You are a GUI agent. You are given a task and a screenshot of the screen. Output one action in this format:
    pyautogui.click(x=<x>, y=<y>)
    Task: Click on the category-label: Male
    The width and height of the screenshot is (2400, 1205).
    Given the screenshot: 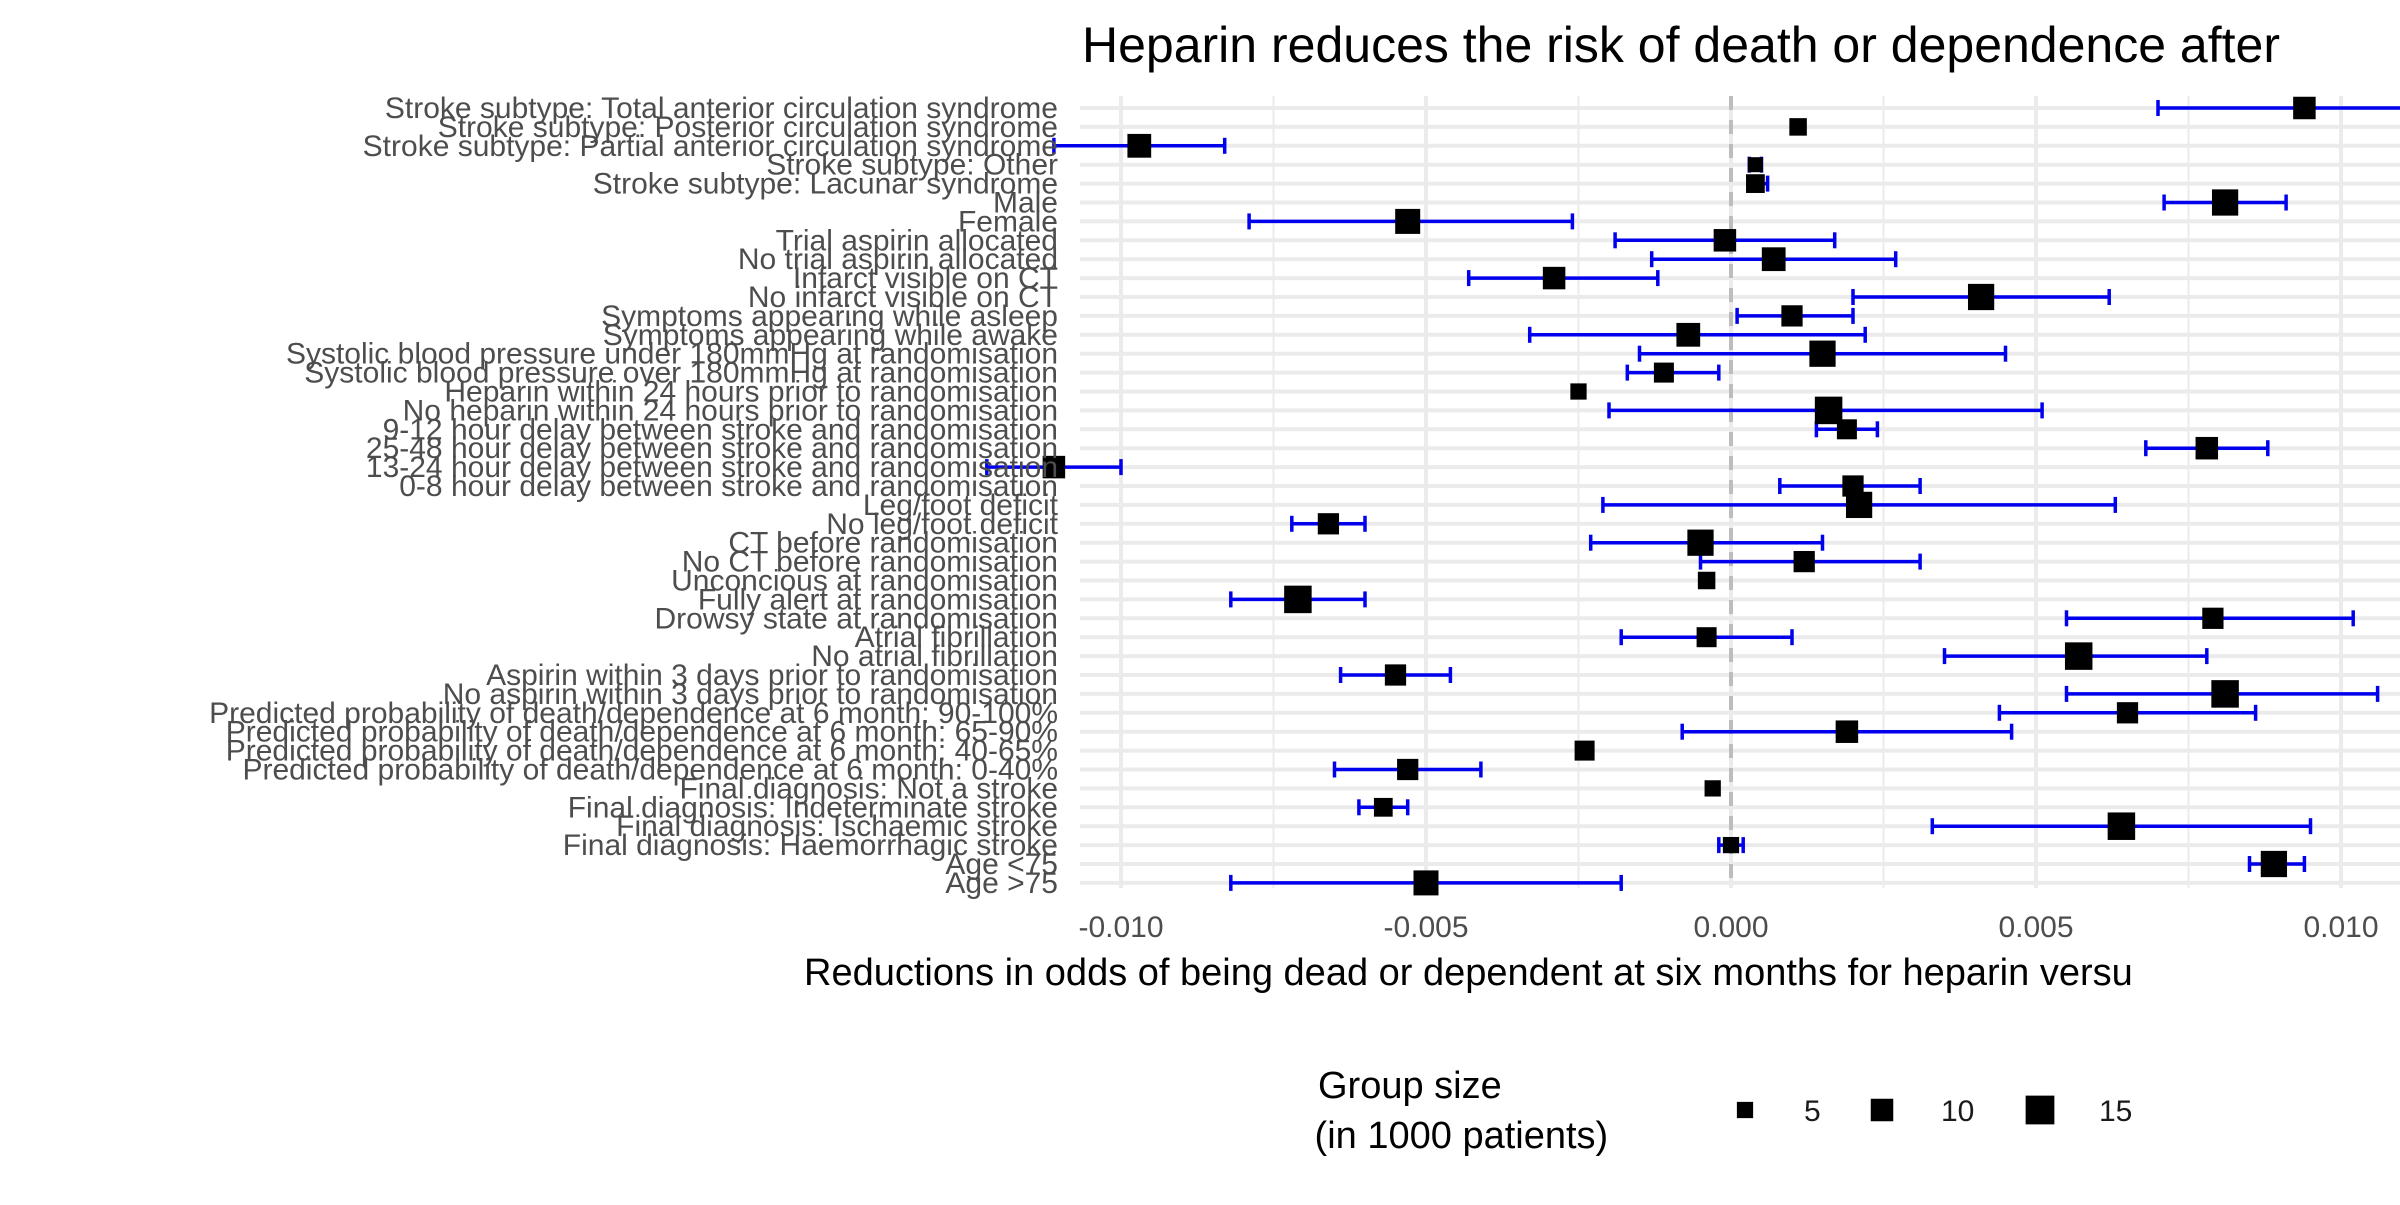 What is the action you would take?
    pyautogui.click(x=1025, y=203)
    